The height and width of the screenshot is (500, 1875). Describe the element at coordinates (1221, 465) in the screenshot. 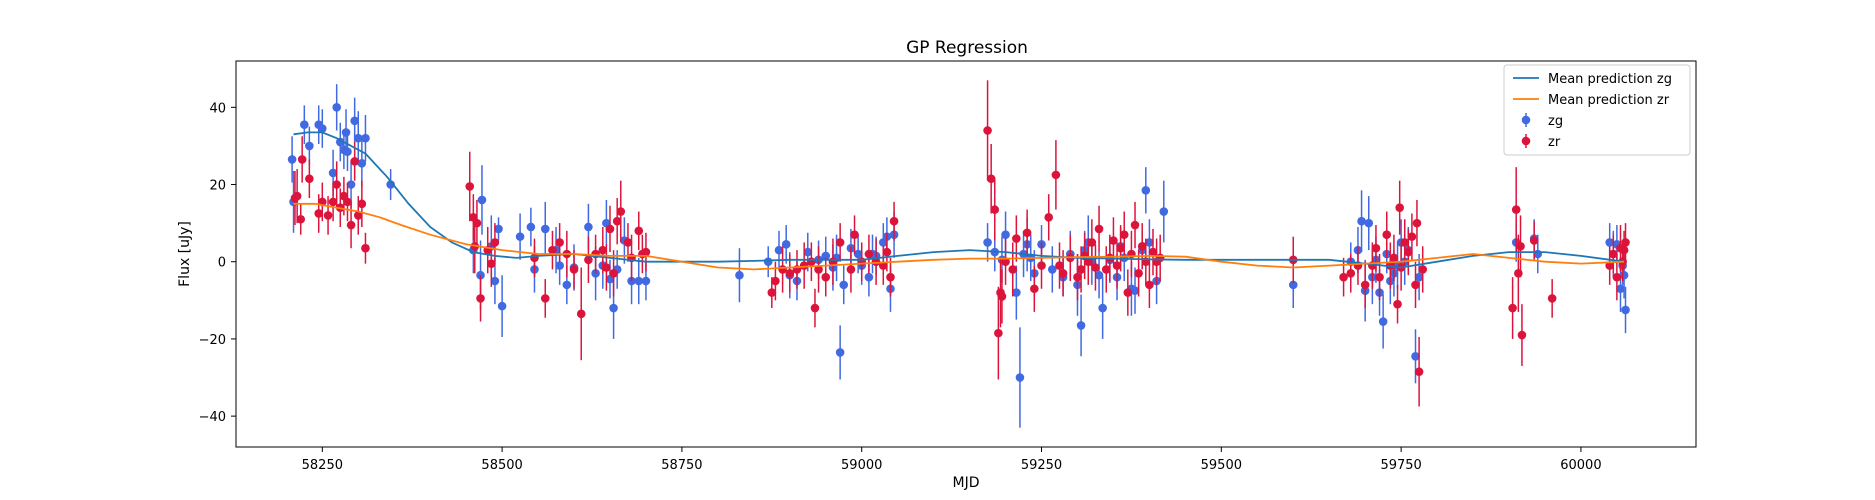

I see `x-tick-label: 59500` at that location.